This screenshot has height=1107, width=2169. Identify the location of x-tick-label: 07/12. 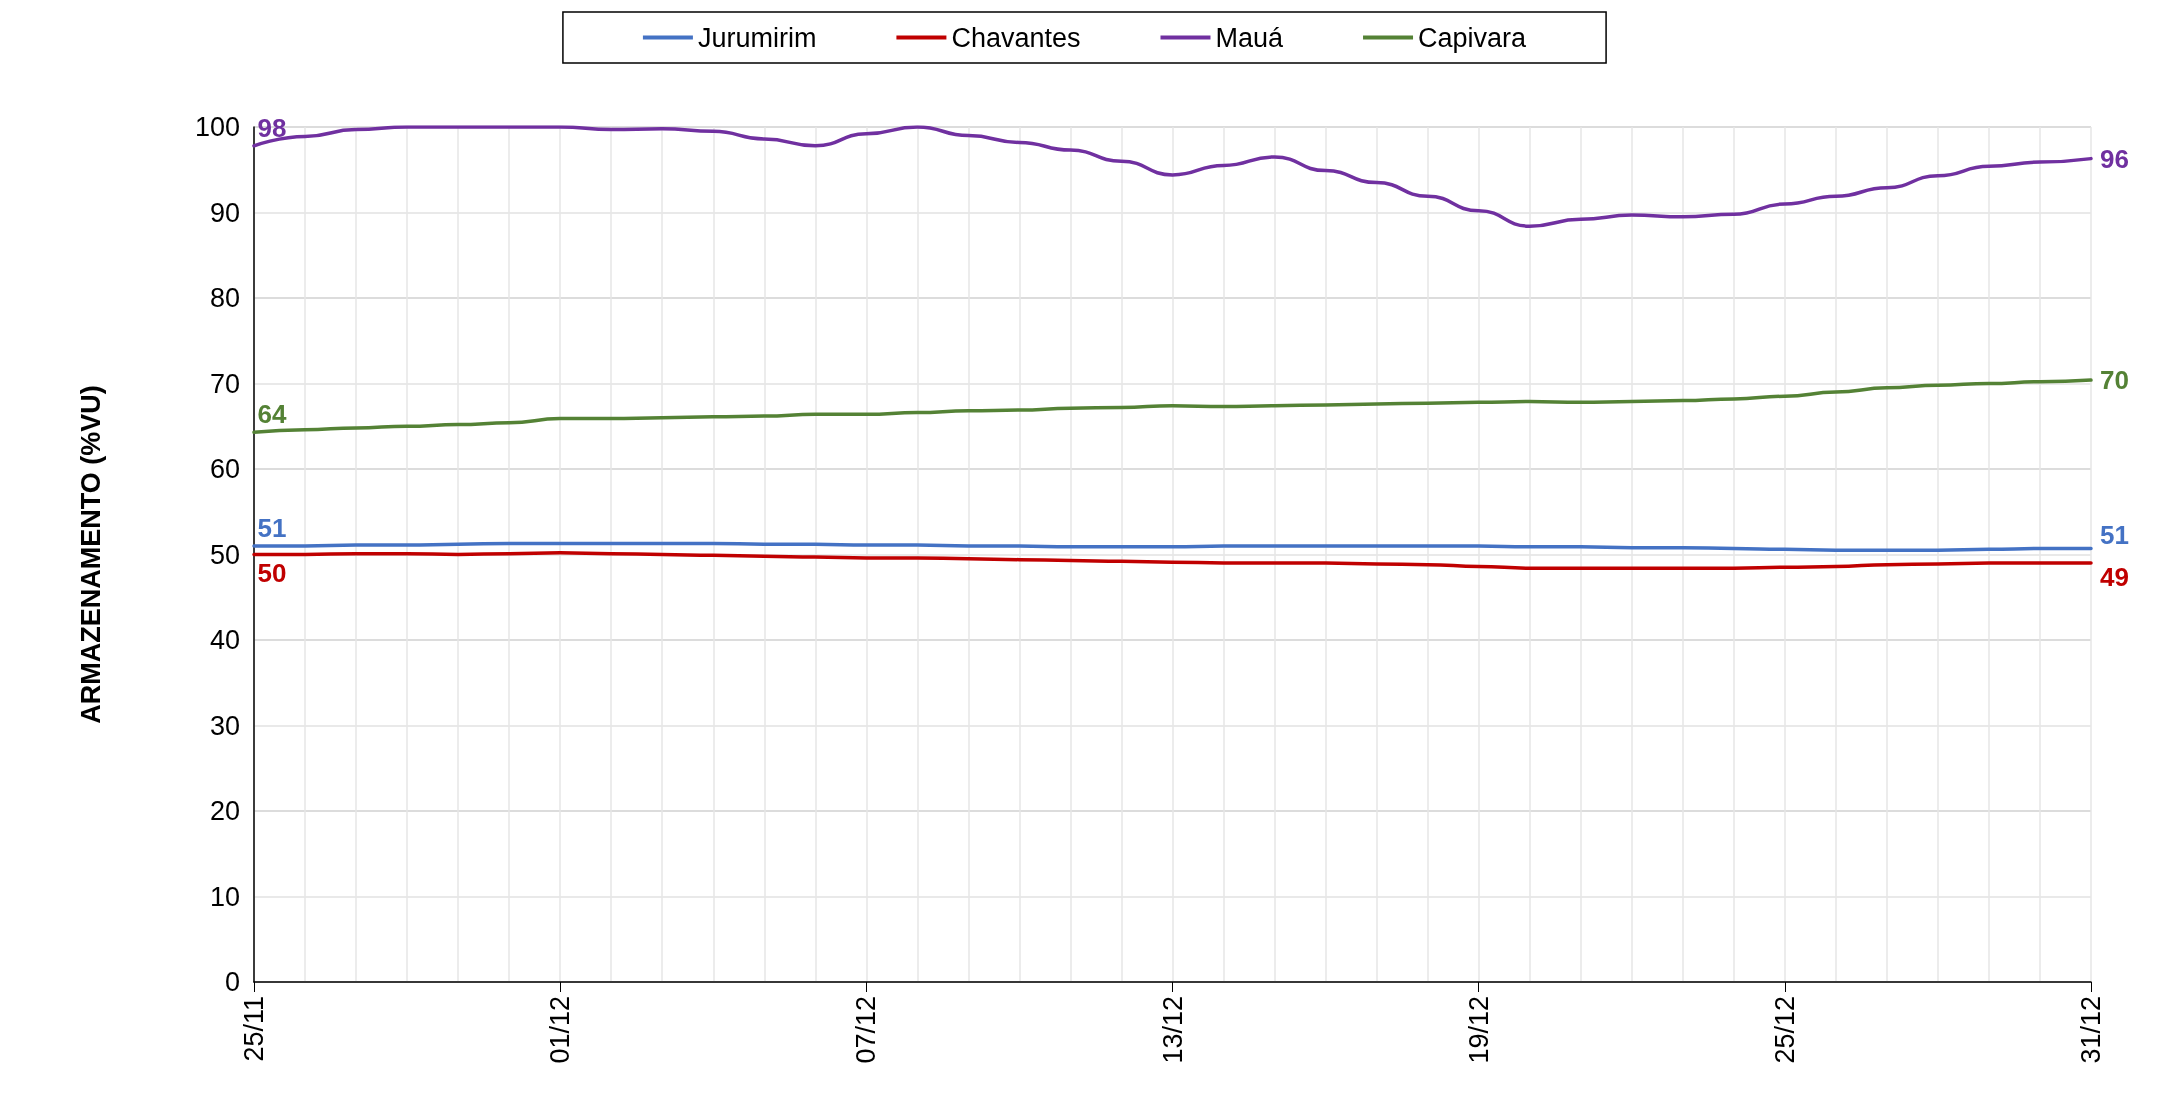
(866, 1030).